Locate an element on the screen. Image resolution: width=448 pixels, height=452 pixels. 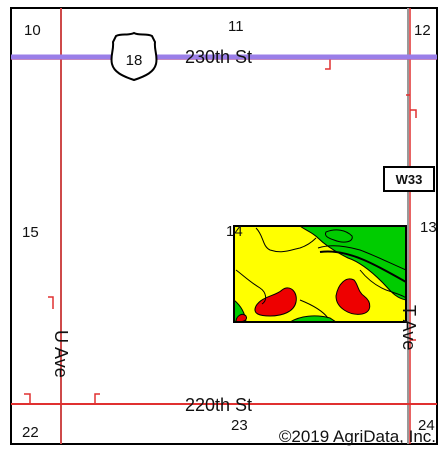
section-number: 15 is located at coordinates (30, 232).